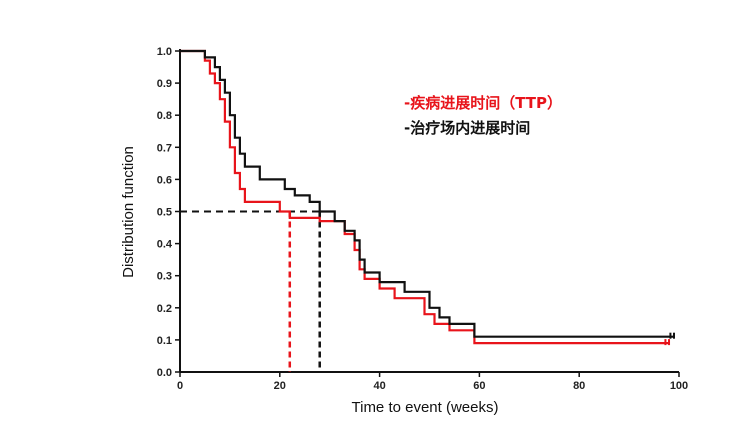  What do you see at coordinates (164, 116) in the screenshot?
I see `y-tick-label: 0.8` at bounding box center [164, 116].